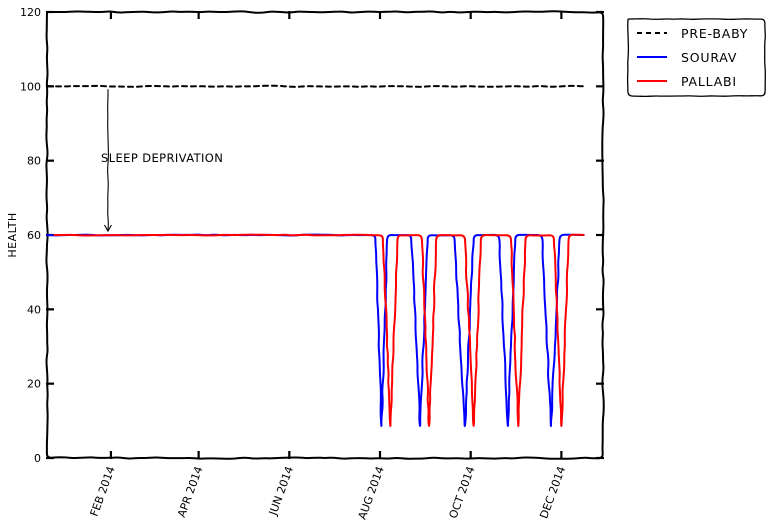 This screenshot has height=528, width=770. What do you see at coordinates (709, 81) in the screenshot?
I see `legend-label-pallabi: PALLABI` at bounding box center [709, 81].